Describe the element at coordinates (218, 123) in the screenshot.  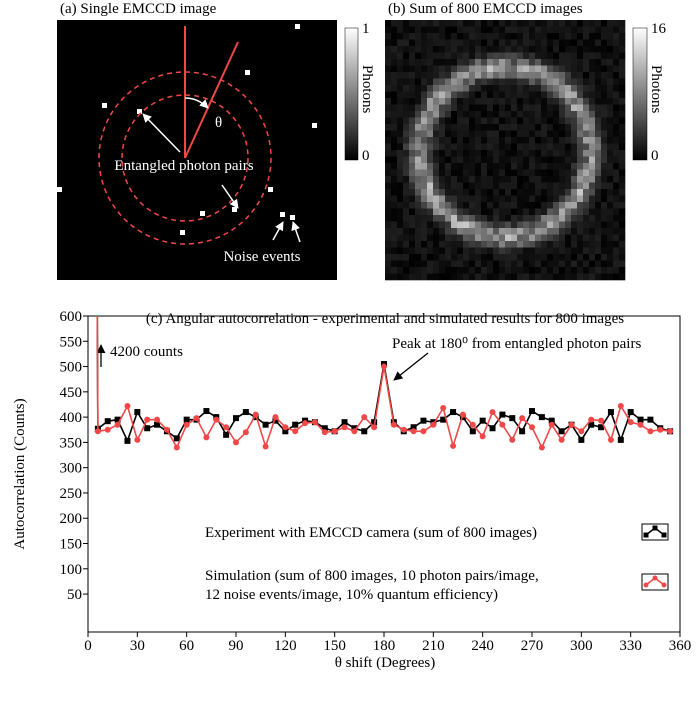
I see `theta-label: θ` at that location.